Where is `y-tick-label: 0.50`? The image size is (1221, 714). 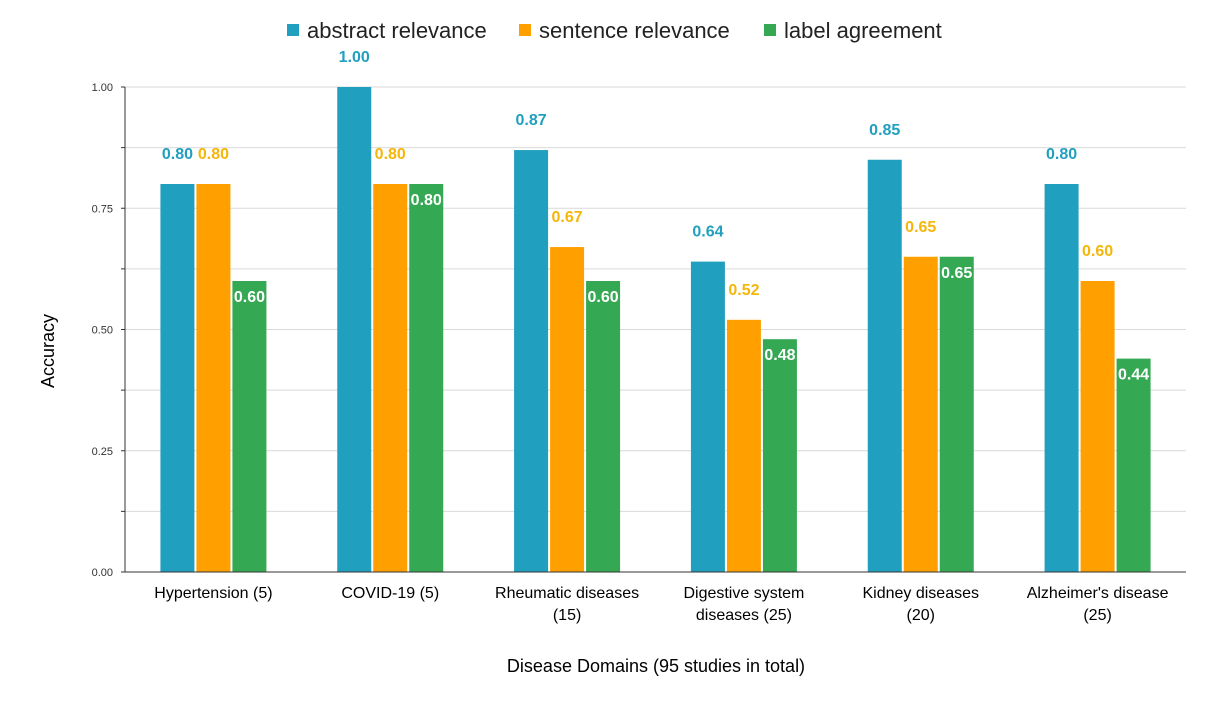 y-tick-label: 0.50 is located at coordinates (102, 331).